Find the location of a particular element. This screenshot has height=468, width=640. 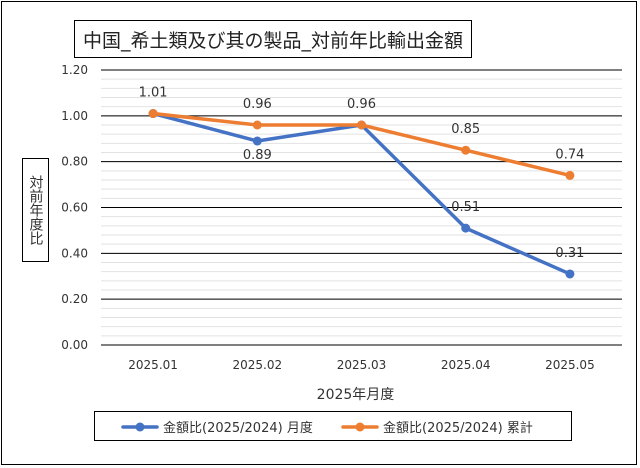

x-tick-label: 2025.01 is located at coordinates (153, 365).